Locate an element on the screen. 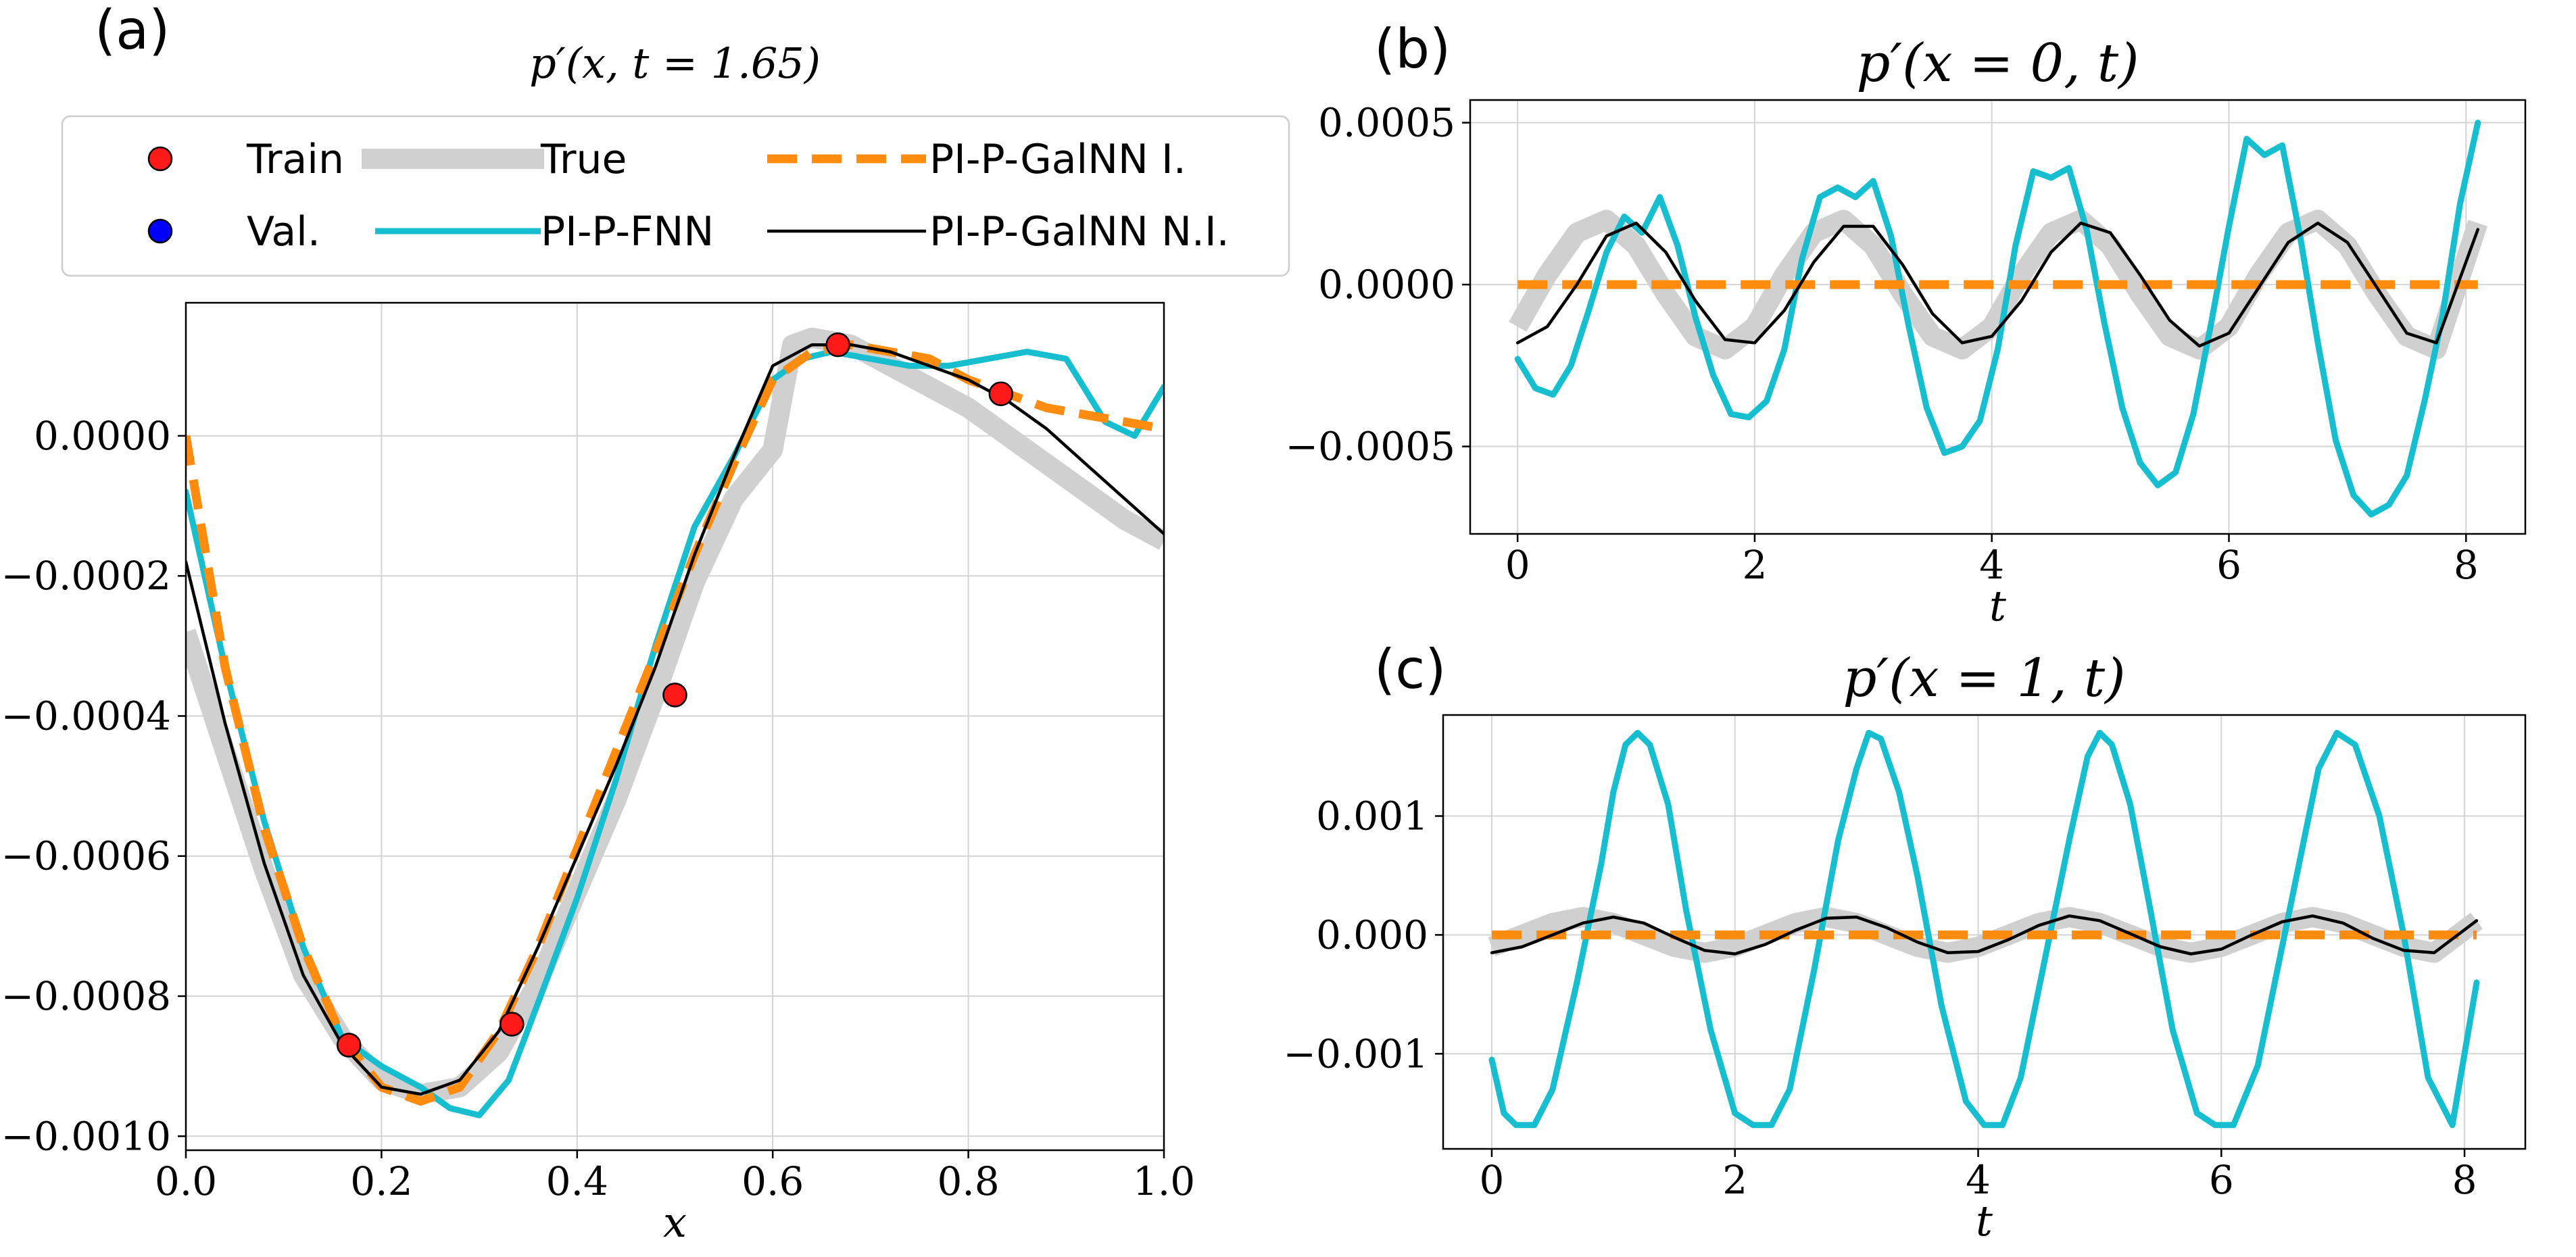  panel-tag: (c) is located at coordinates (1410, 669).